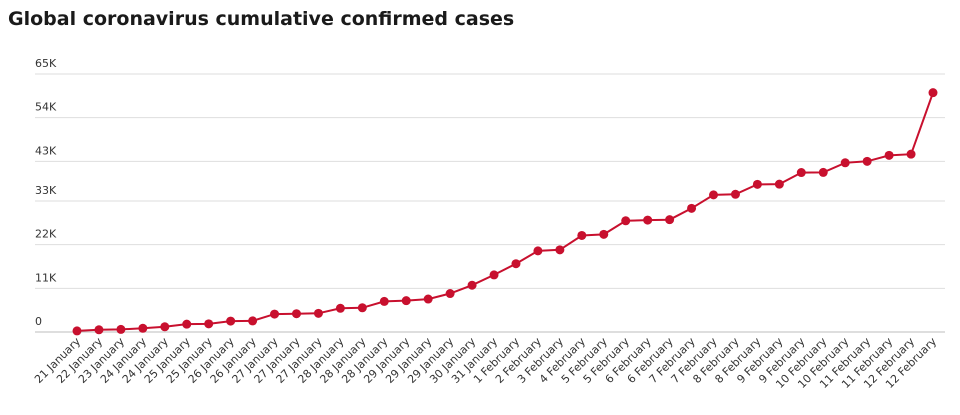  I want to click on y-tick-label: 54K, so click(46, 107).